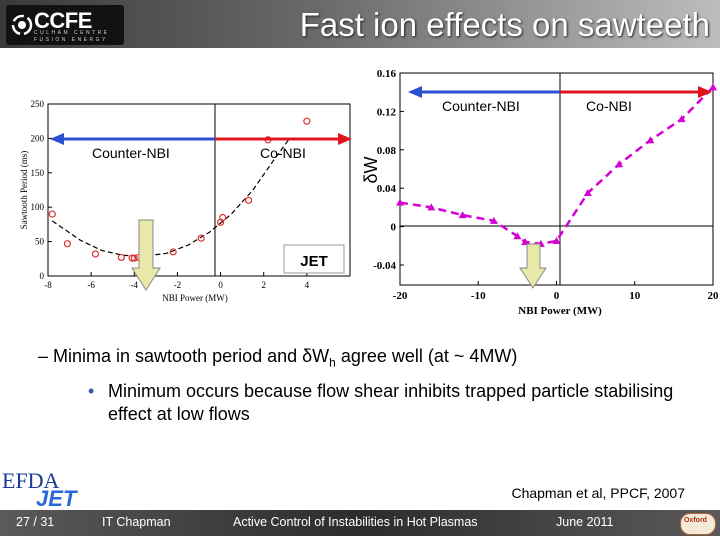 The height and width of the screenshot is (540, 720). What do you see at coordinates (557, 296) in the screenshot?
I see `right-xtick-label: 0` at bounding box center [557, 296].